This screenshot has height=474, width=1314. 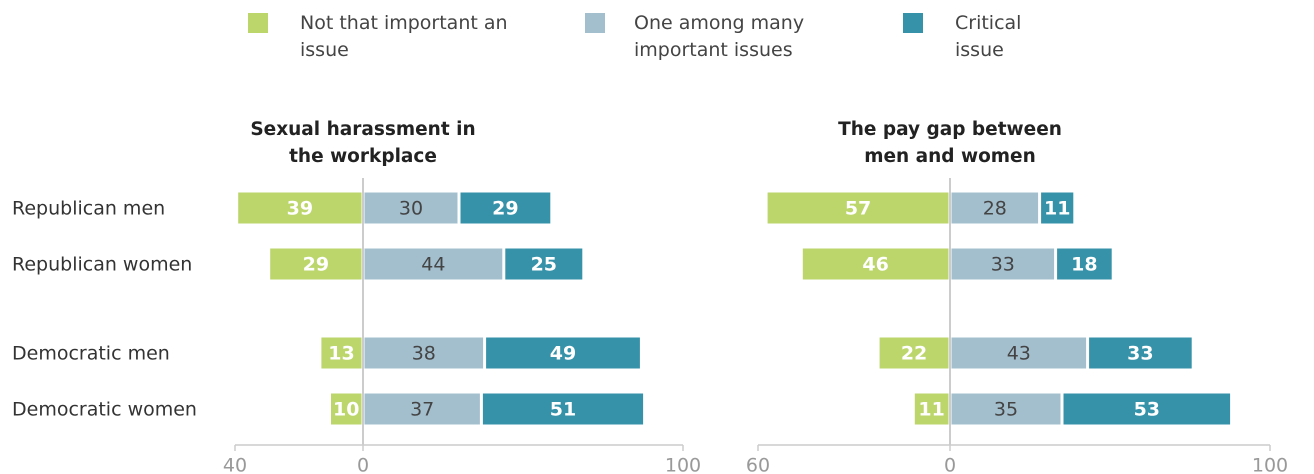 I want to click on data-label: 39, so click(x=300, y=209).